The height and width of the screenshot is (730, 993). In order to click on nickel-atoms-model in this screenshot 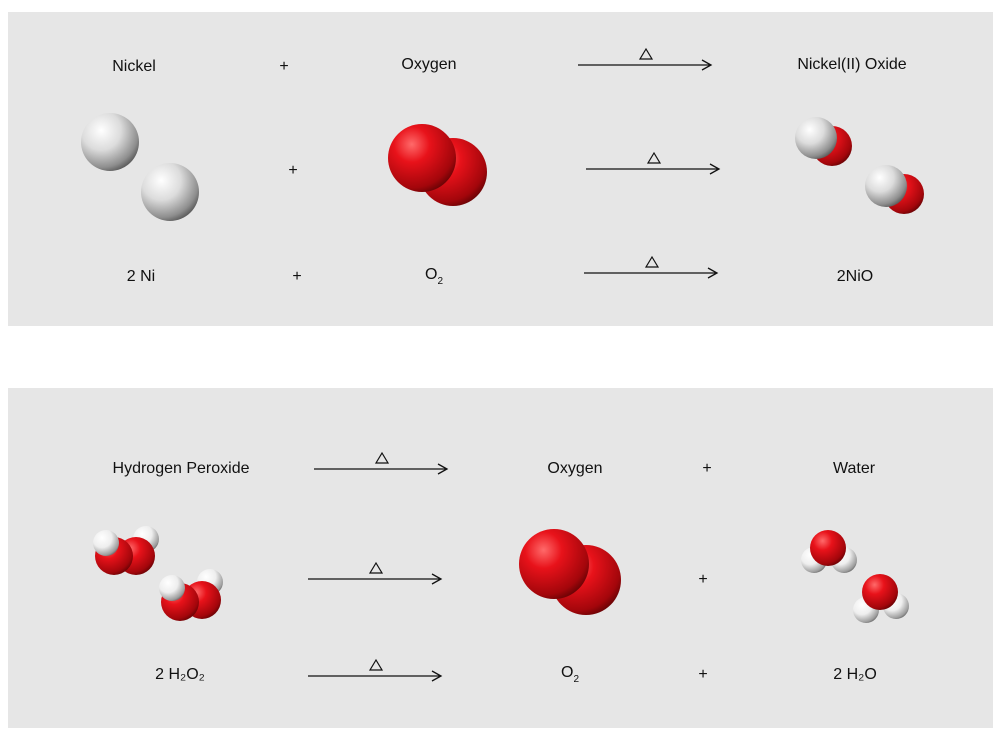, I will do `click(140, 167)`.